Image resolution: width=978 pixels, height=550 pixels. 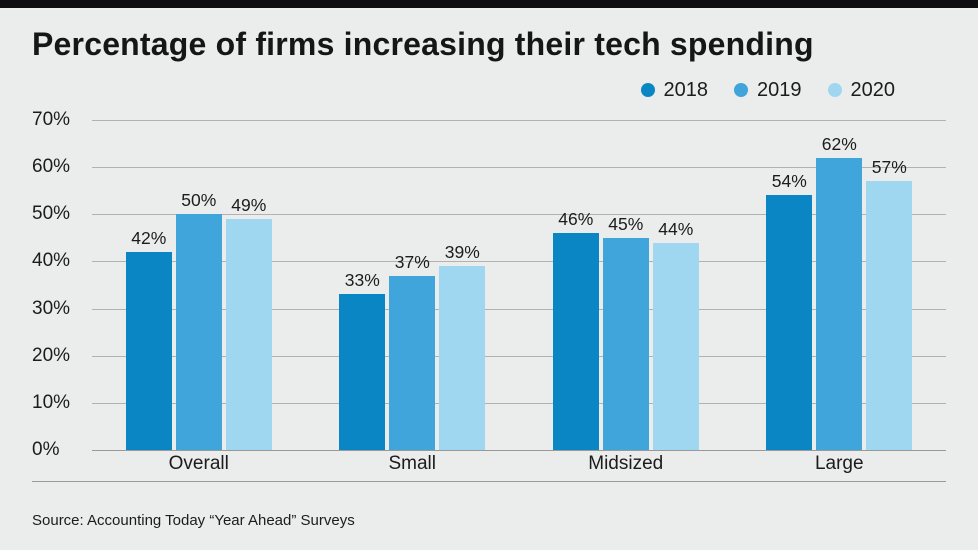 What do you see at coordinates (462, 252) in the screenshot?
I see `bar-value-label: 39%` at bounding box center [462, 252].